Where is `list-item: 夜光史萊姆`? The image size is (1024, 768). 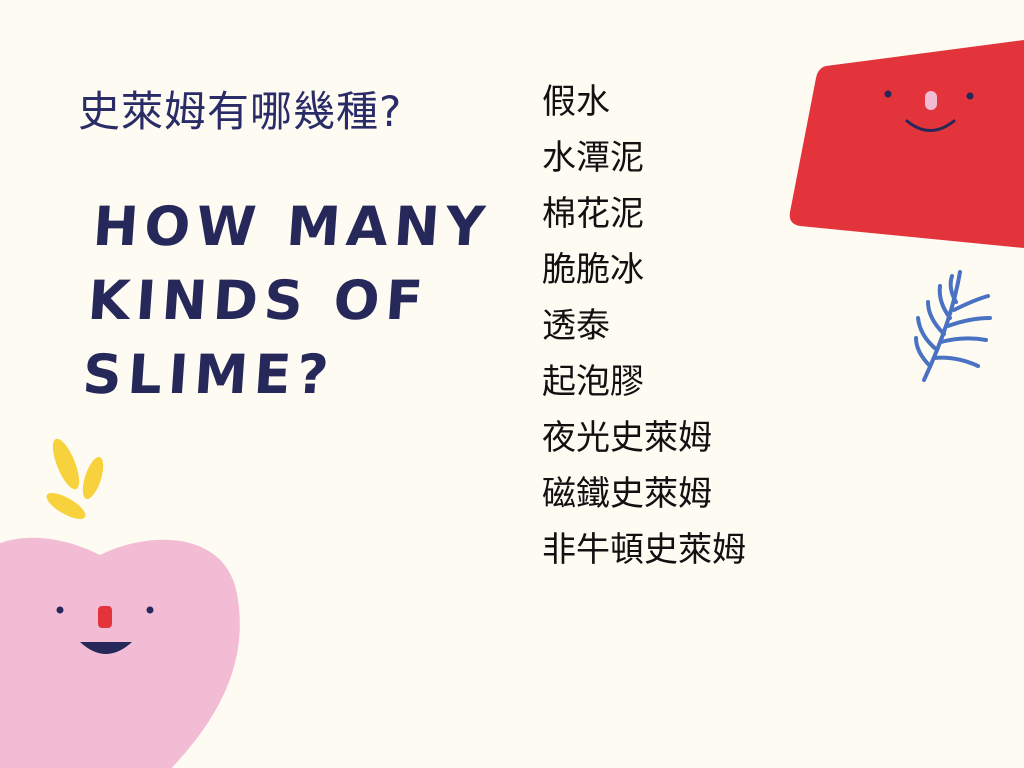
list-item: 夜光史萊姆 is located at coordinates (627, 438).